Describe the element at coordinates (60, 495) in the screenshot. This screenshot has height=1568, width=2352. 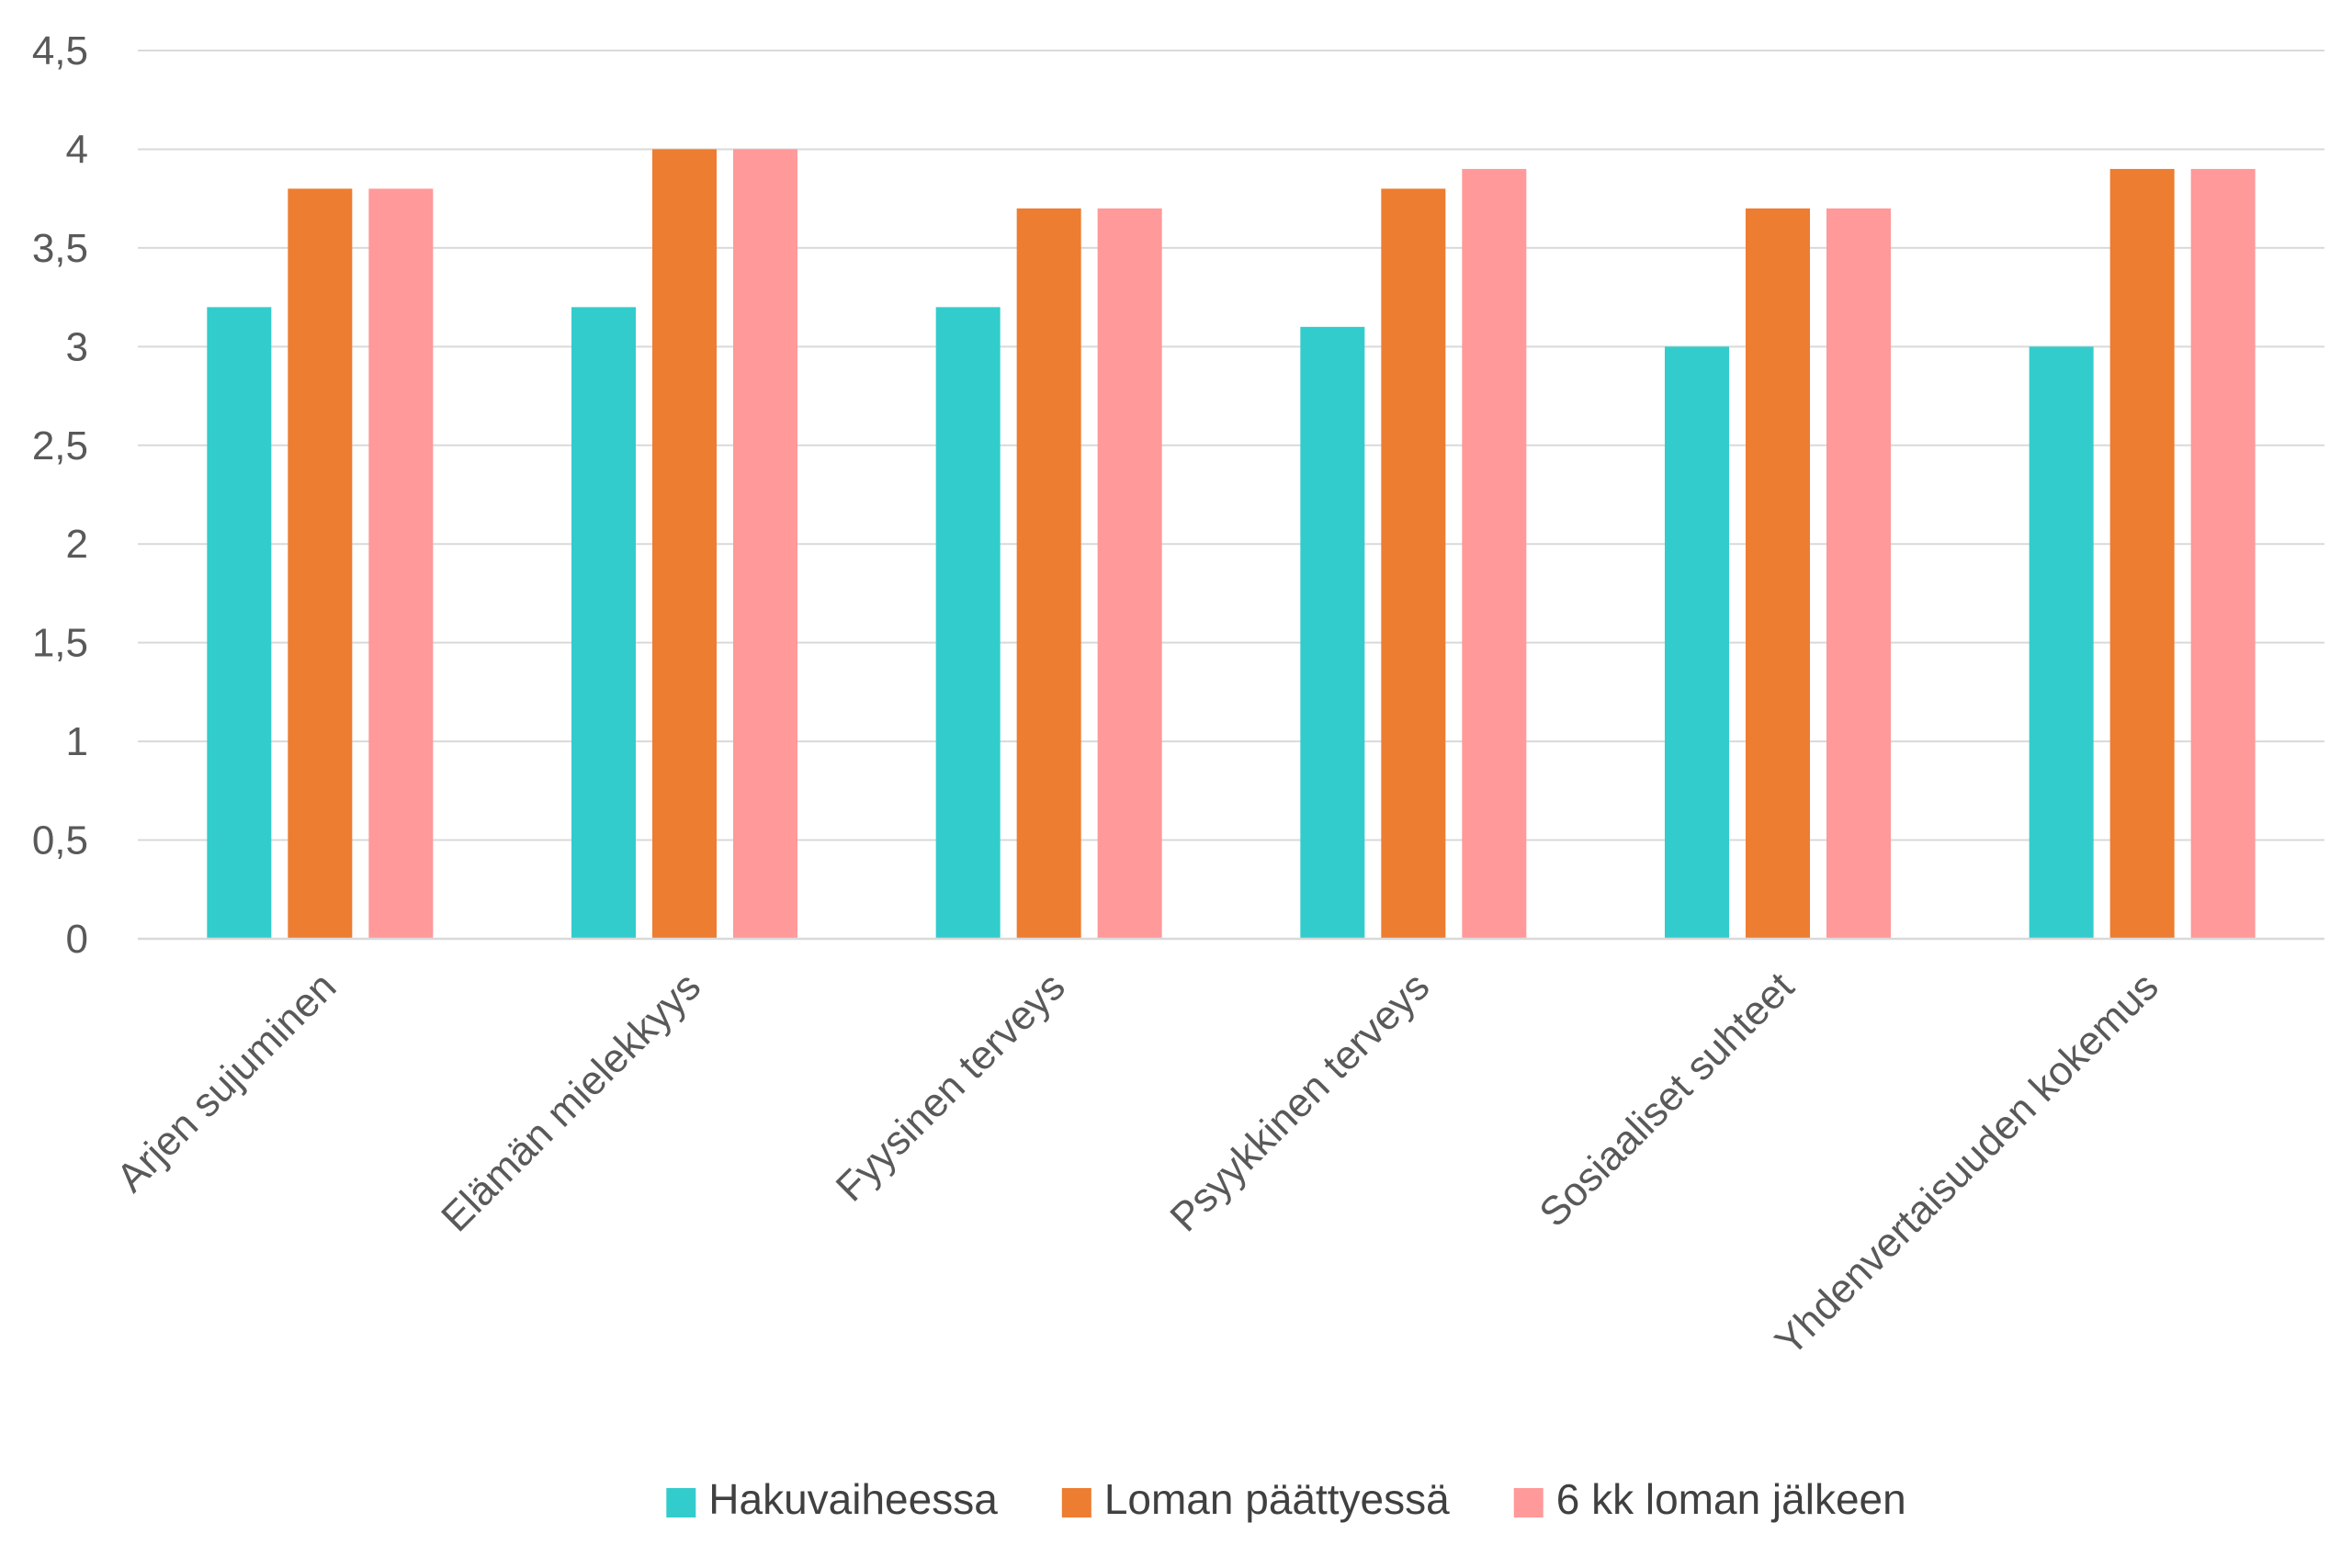
I see `y-axis-ticks: 0 0,5 1 1,5 2 2,5 3 3,5 4 4,5` at that location.